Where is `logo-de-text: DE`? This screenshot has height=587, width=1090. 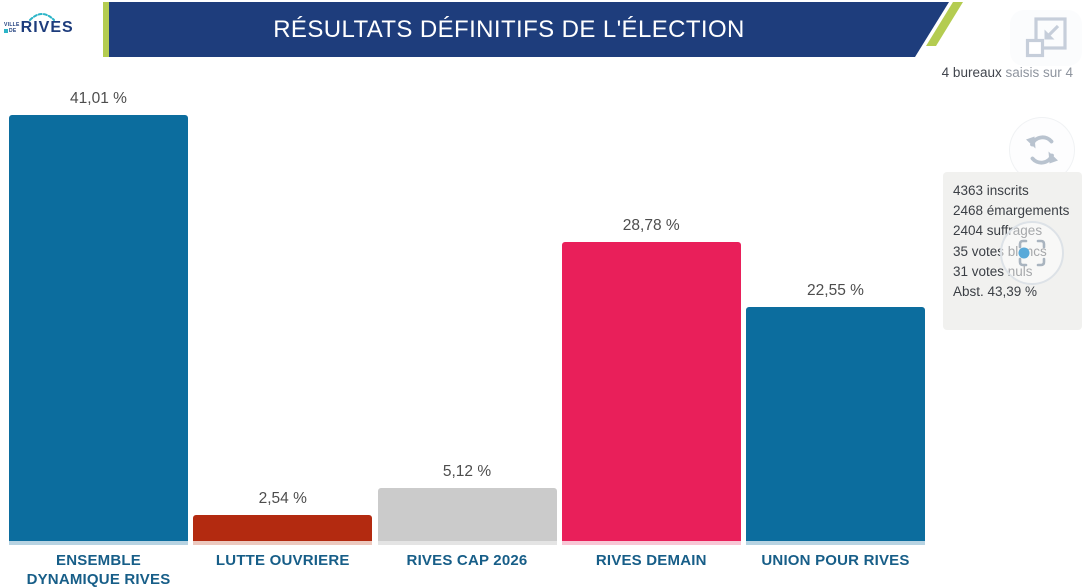 logo-de-text: DE is located at coordinates (13, 31).